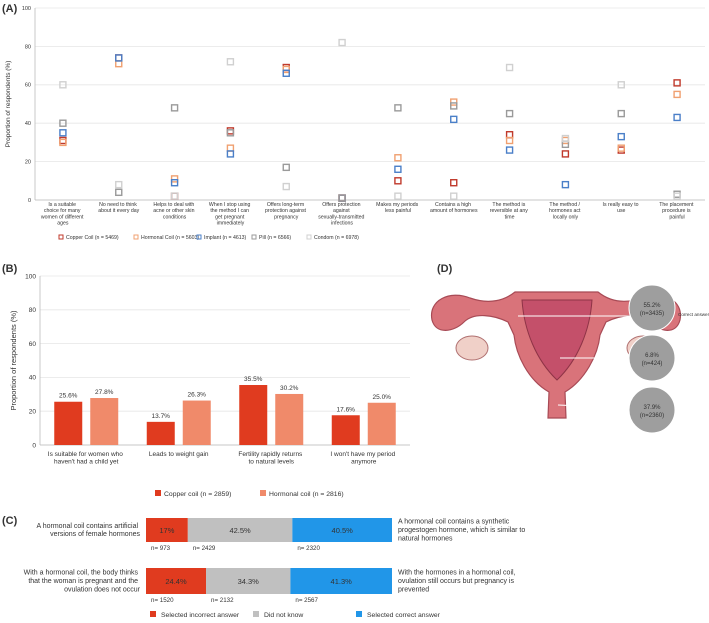  What do you see at coordinates (162, 600) in the screenshot?
I see `count-label: n= 1520` at bounding box center [162, 600].